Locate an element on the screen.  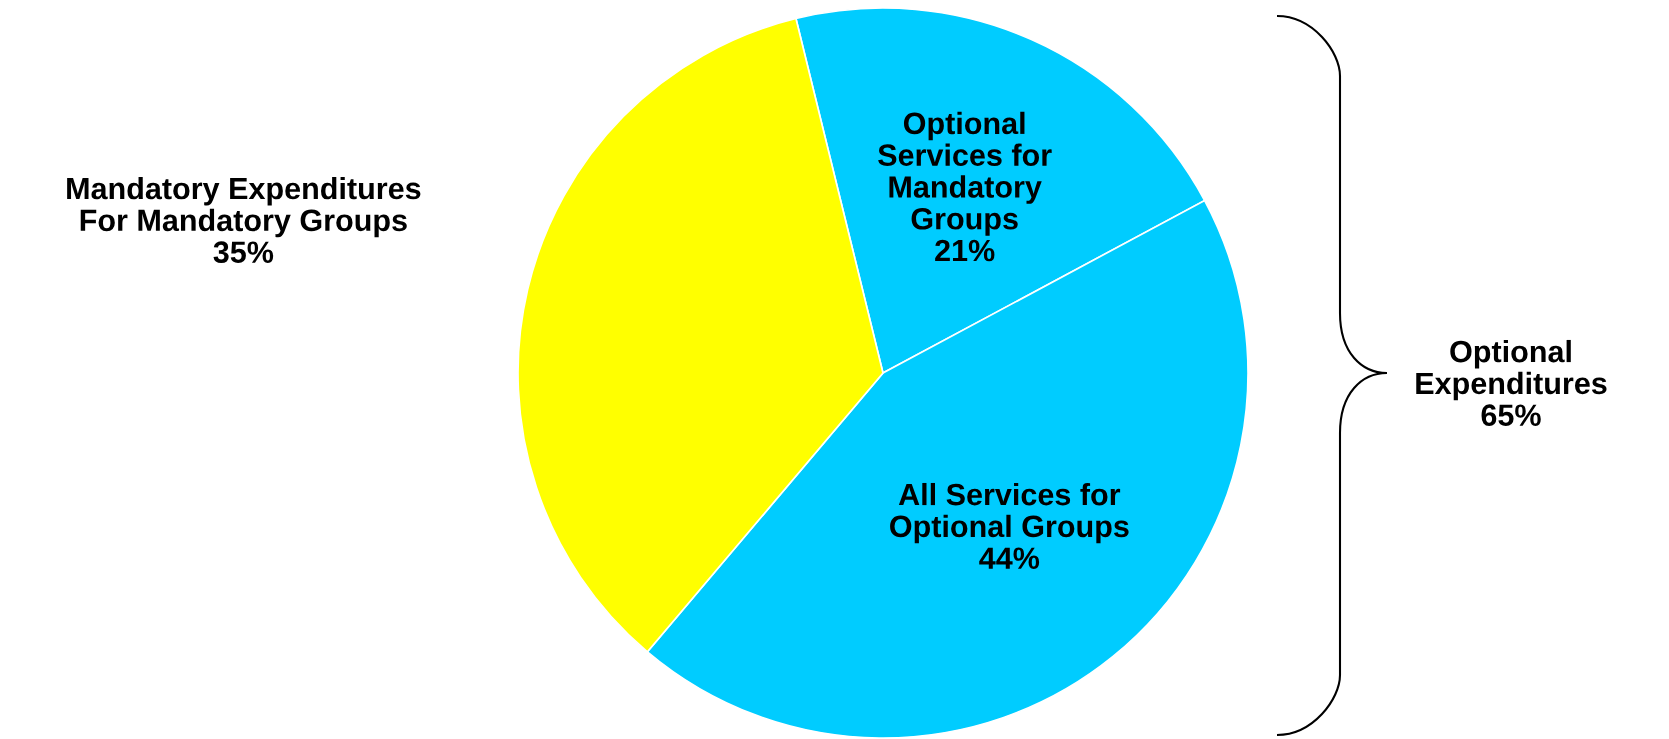
slice-label: All Services for Optional Groups is located at coordinates (1009, 513).